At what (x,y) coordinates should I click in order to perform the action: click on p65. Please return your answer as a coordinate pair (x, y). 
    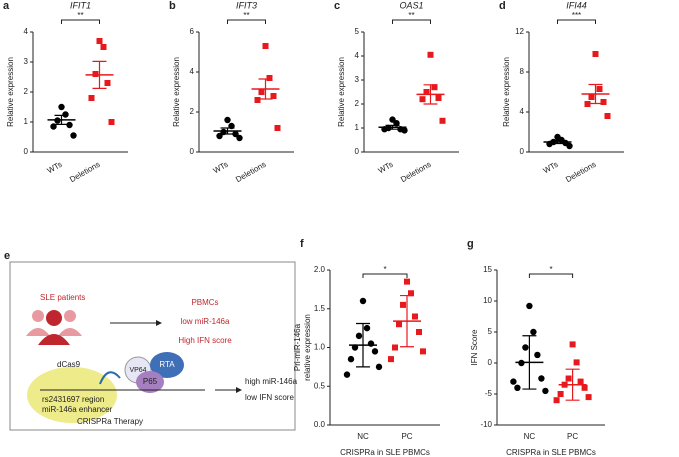
    Looking at the image, I should click on (150, 382).